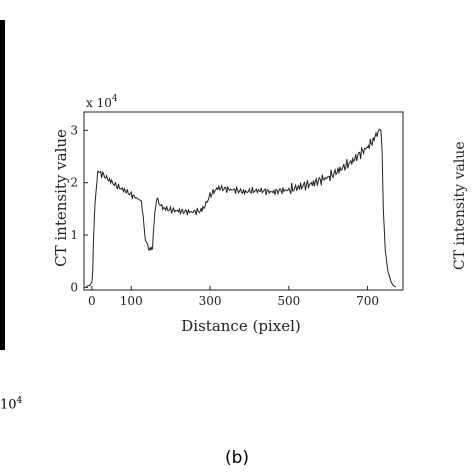 Image resolution: width=474 pixels, height=474 pixels. What do you see at coordinates (74, 235) in the screenshot?
I see `y-tick-label: 1` at bounding box center [74, 235].